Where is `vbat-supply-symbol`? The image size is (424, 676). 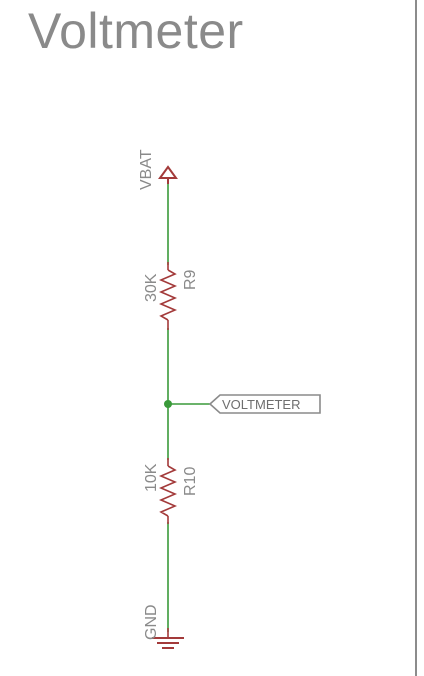
vbat-supply-symbol is located at coordinates (168, 174).